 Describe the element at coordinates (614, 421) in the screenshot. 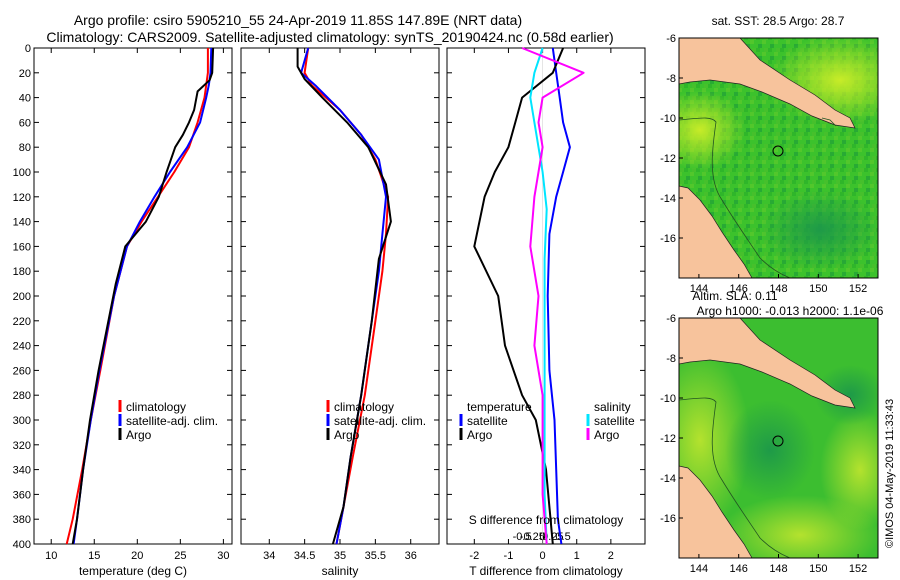

I see `legend-label-s-satellite: satellite` at that location.